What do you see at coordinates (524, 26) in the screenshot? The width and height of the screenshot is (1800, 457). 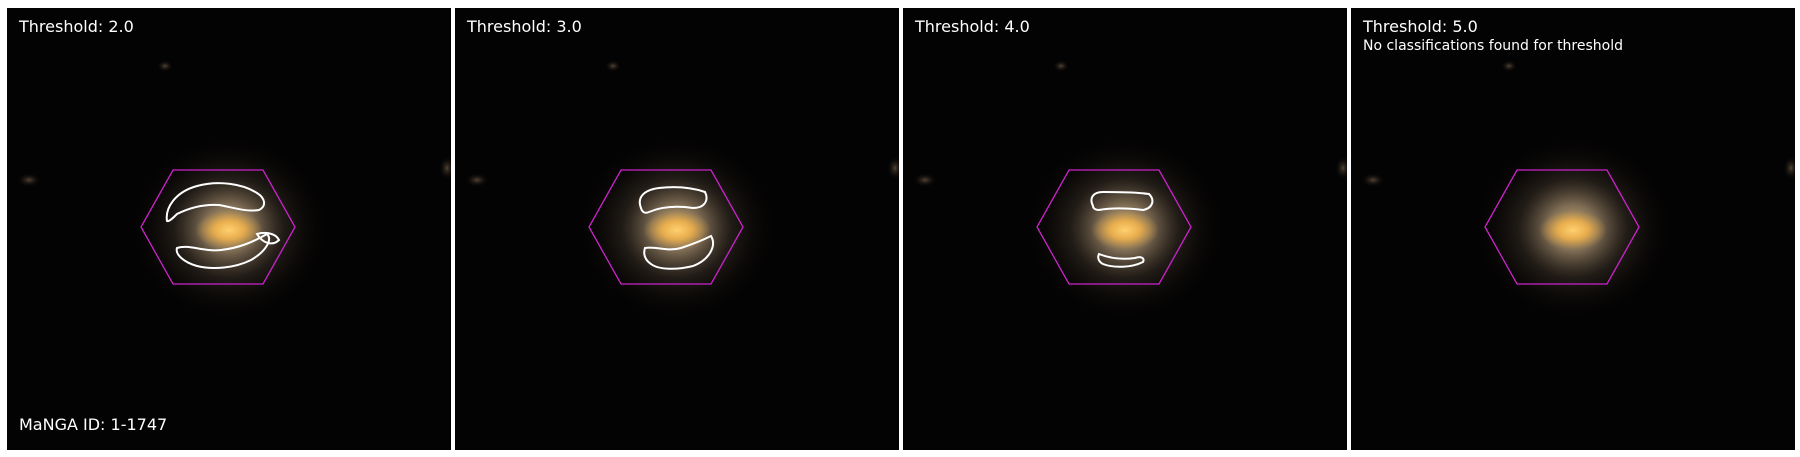 I see `threshold-label: Threshold: 3.0` at bounding box center [524, 26].